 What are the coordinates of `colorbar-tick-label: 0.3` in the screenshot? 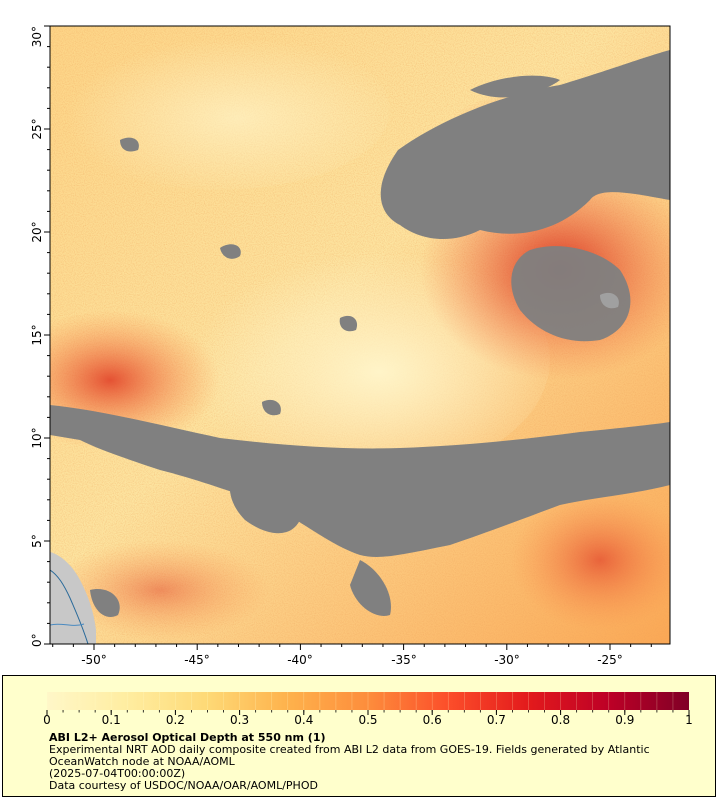 It's located at (239, 720).